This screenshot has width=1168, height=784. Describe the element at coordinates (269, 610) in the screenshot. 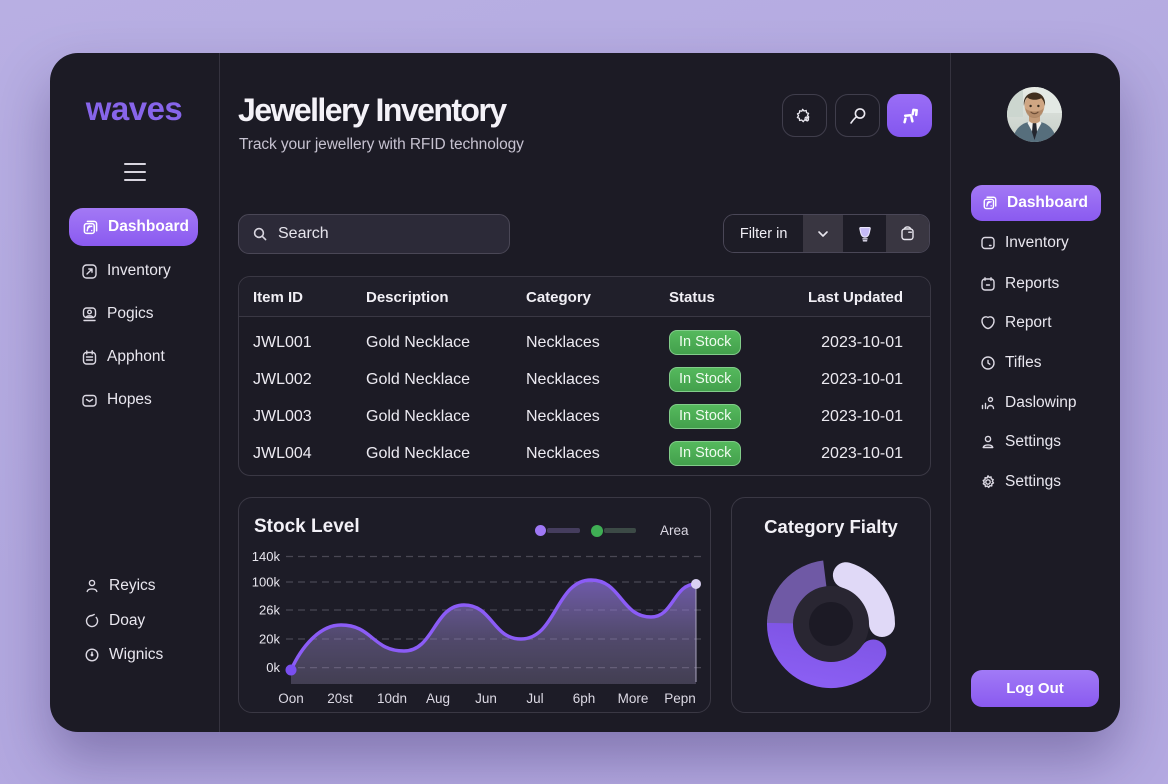

I see `svg-text: 26k` at that location.